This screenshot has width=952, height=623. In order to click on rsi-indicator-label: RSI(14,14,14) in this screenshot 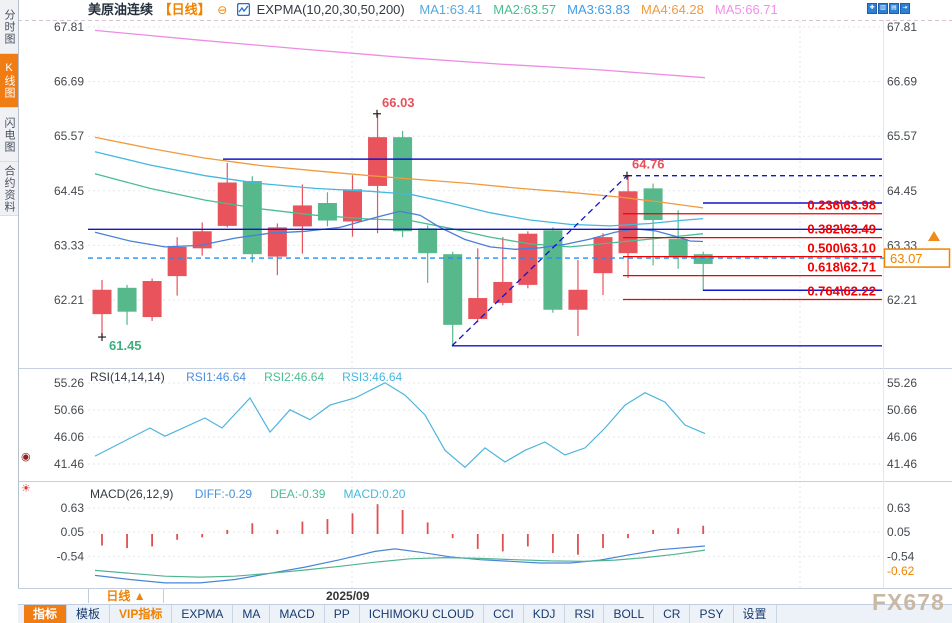, I will do `click(127, 377)`.